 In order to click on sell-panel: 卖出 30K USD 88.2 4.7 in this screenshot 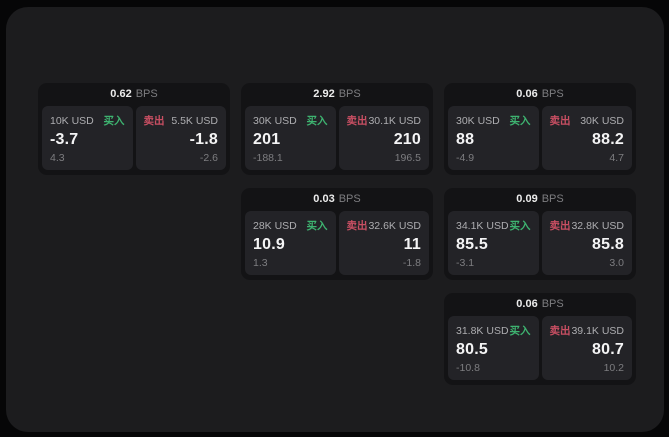, I will do `click(586, 138)`.